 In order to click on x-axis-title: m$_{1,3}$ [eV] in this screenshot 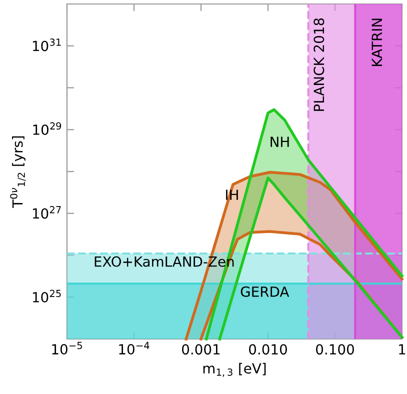, I will do `click(234, 369)`.